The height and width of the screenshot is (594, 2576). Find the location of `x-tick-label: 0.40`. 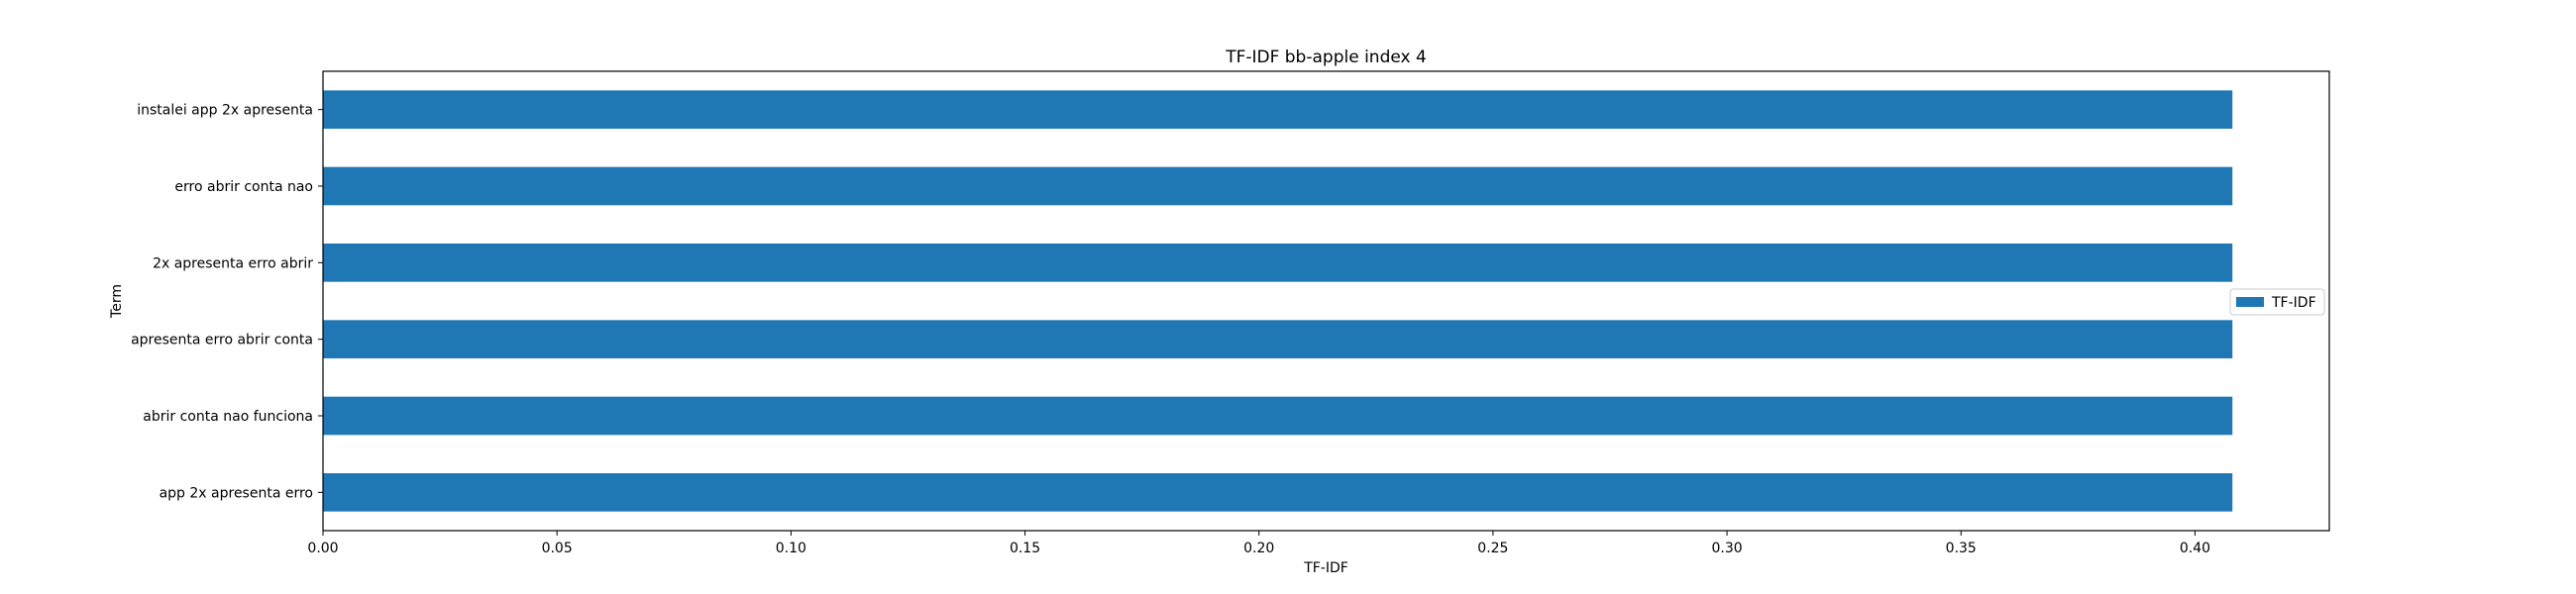

x-tick-label: 0.40 is located at coordinates (2195, 548).